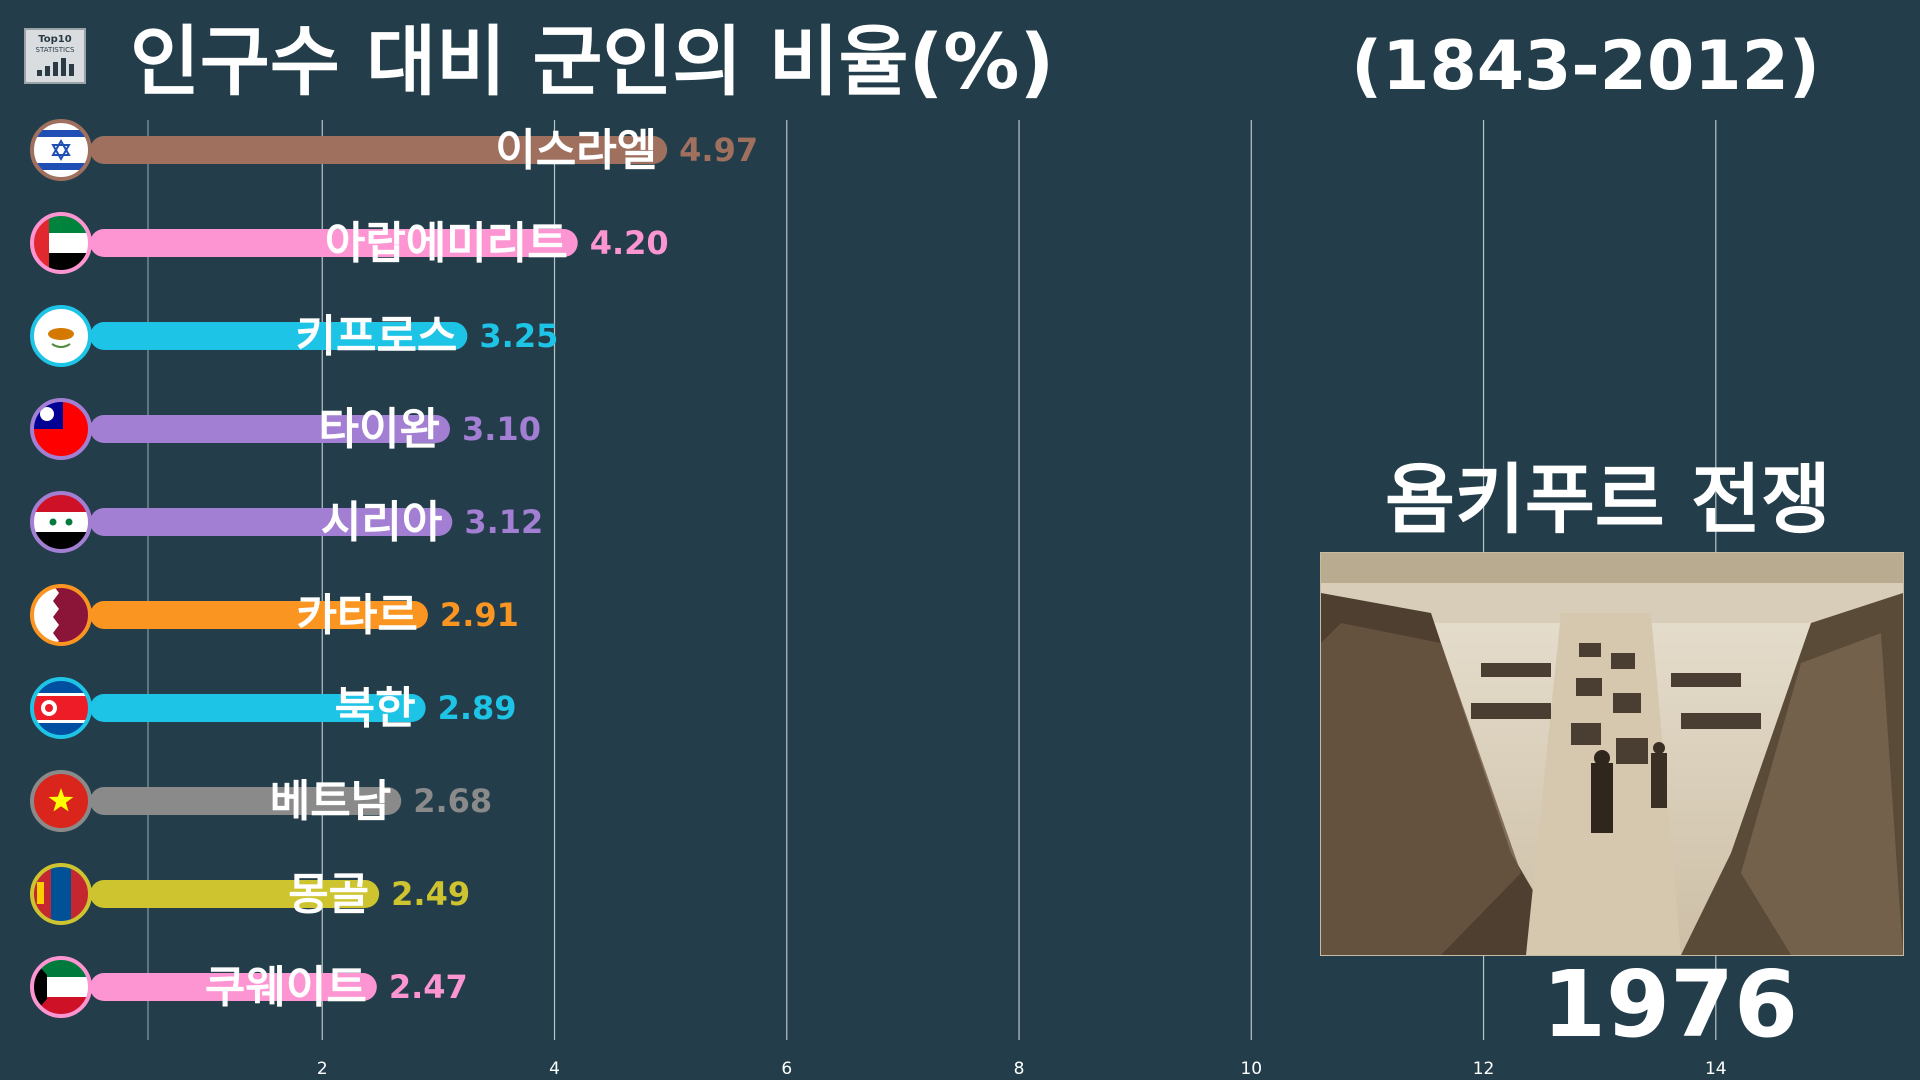 The height and width of the screenshot is (1080, 1920). Describe the element at coordinates (55, 39) in the screenshot. I see `logo-line1: Top10` at that location.